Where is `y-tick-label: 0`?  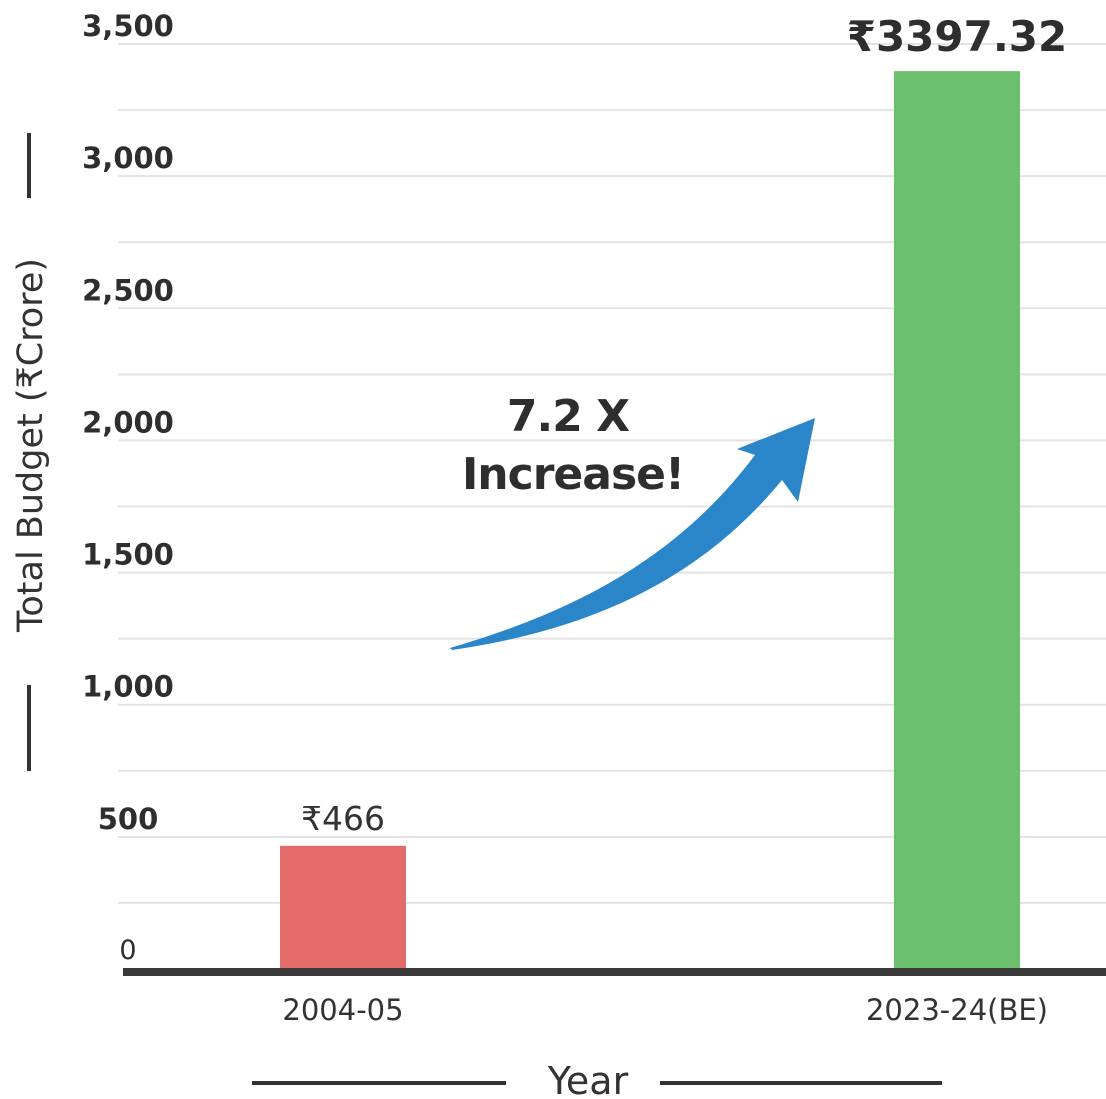 y-tick-label: 0 is located at coordinates (127, 950).